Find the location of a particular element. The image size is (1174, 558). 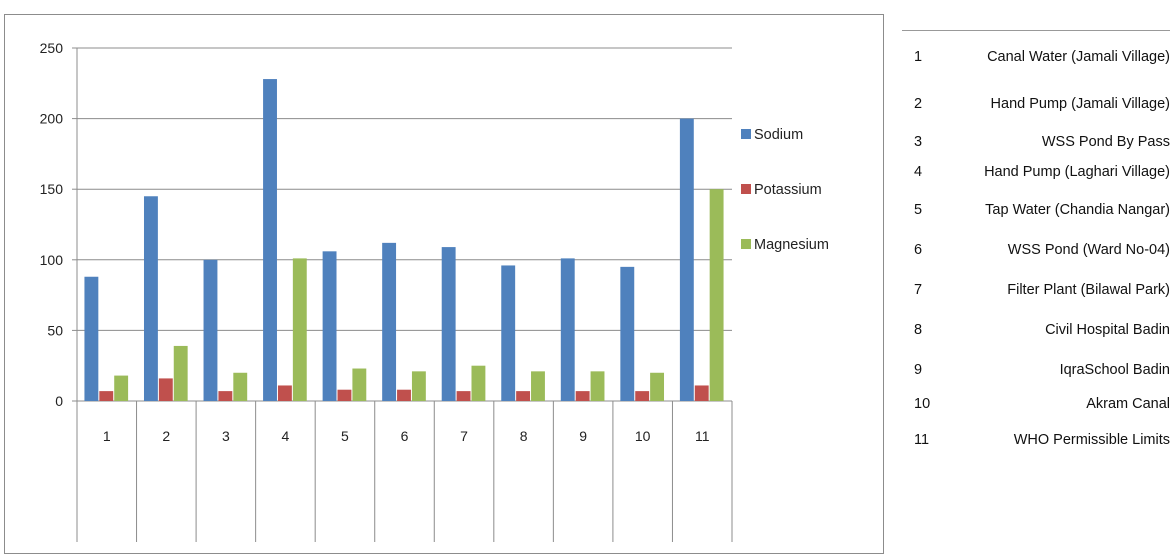

x-tick-label: 8 is located at coordinates (524, 436).